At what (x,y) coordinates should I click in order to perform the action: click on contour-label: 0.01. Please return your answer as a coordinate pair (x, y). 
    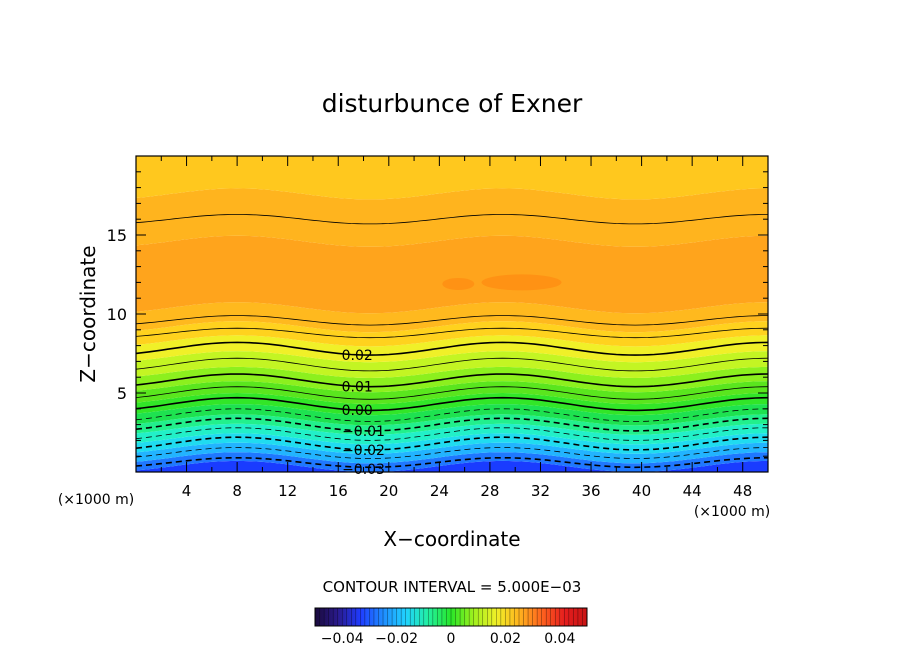
    Looking at the image, I should click on (357, 387).